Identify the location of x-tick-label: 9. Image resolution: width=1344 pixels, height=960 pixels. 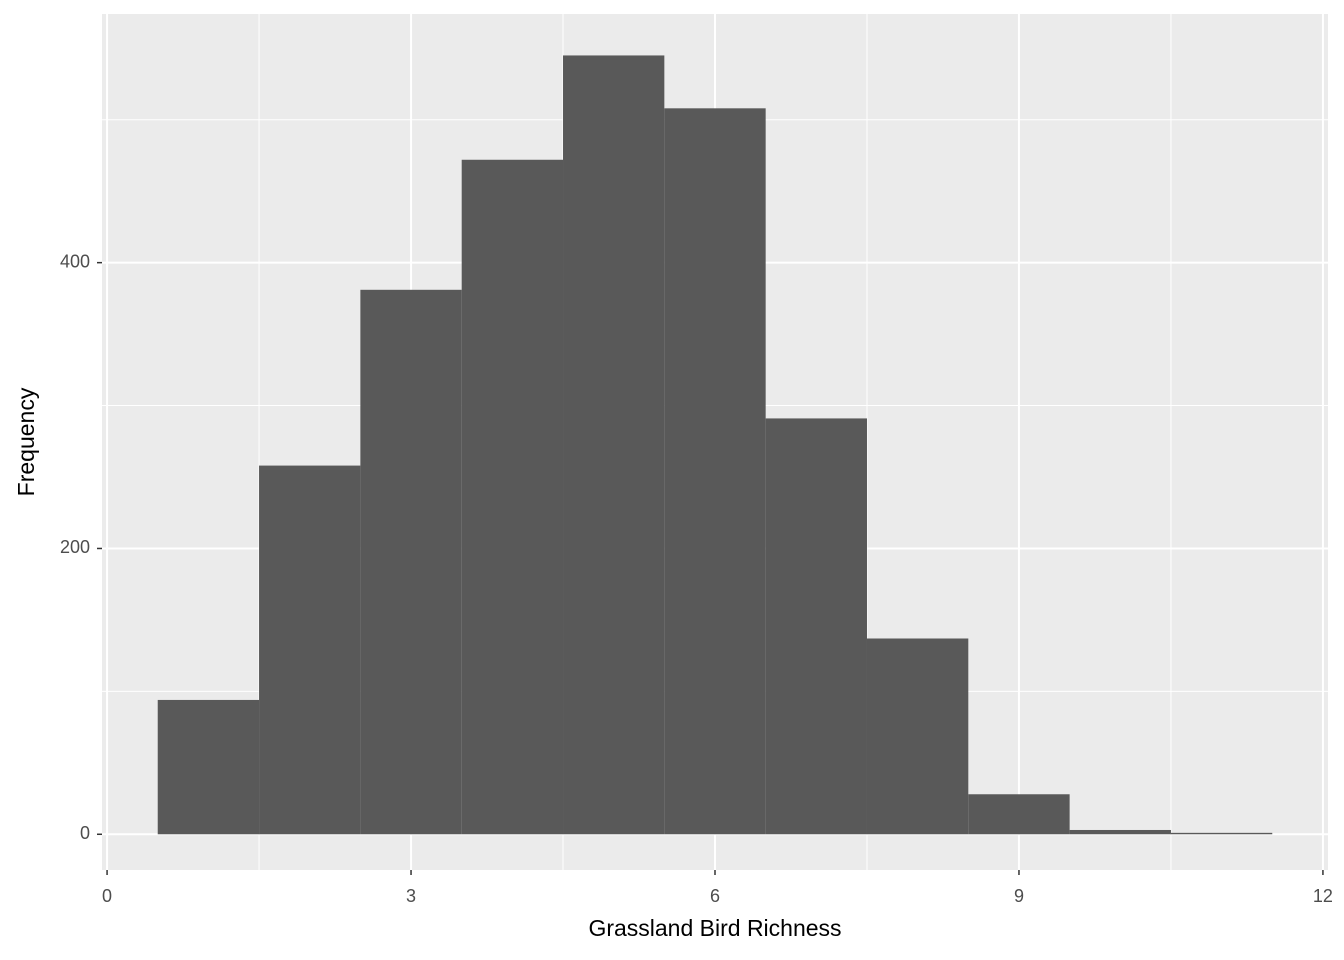
(1019, 896).